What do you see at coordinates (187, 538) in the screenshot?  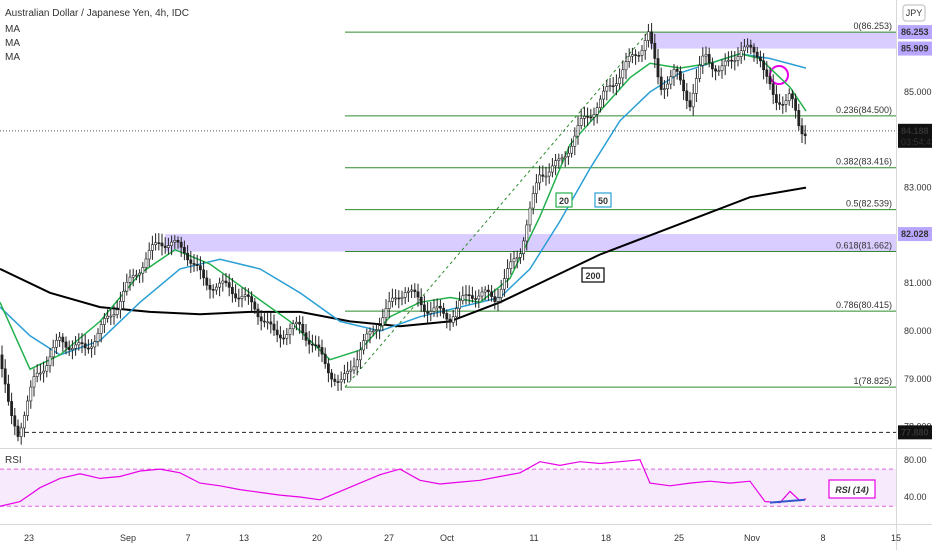 I see `time-tick: 7` at bounding box center [187, 538].